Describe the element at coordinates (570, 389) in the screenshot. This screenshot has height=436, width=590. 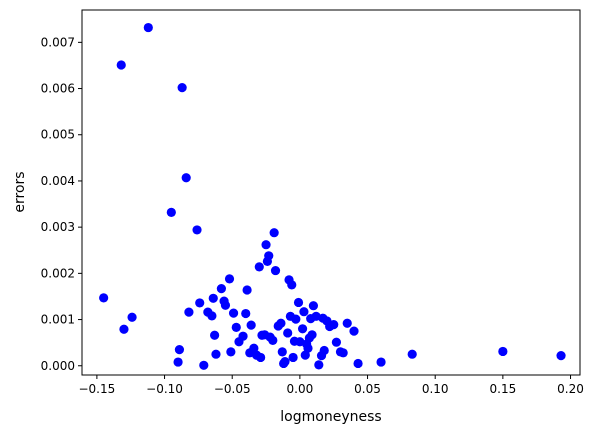
I see `x-tick-label-7: 0.20` at that location.